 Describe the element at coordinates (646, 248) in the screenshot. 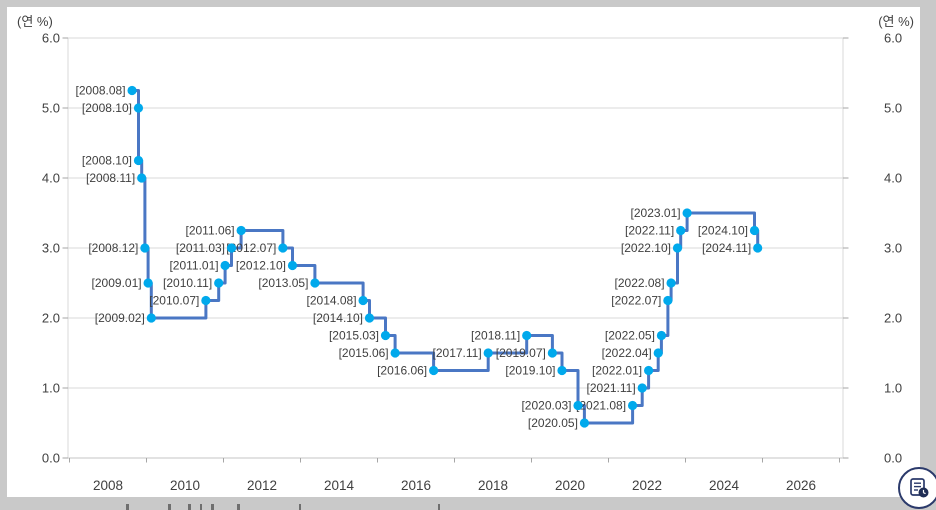

I see `data-label: [2022.10]` at that location.